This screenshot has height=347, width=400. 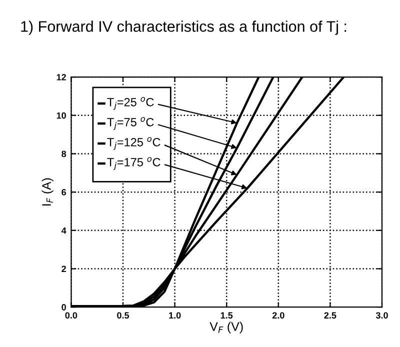 I want to click on y-tick-label: 10, so click(x=61, y=115).